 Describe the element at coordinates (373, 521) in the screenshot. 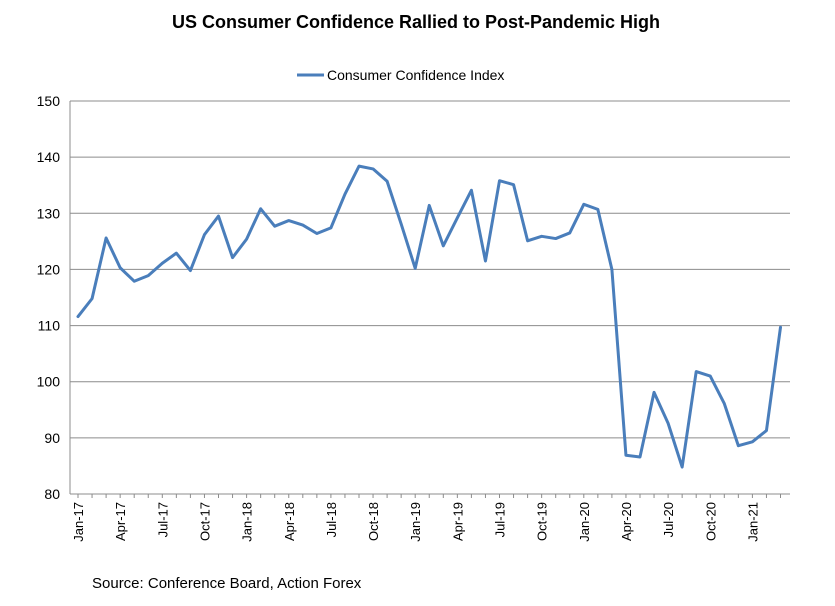

I see `x-tick-label: Oct-18` at that location.